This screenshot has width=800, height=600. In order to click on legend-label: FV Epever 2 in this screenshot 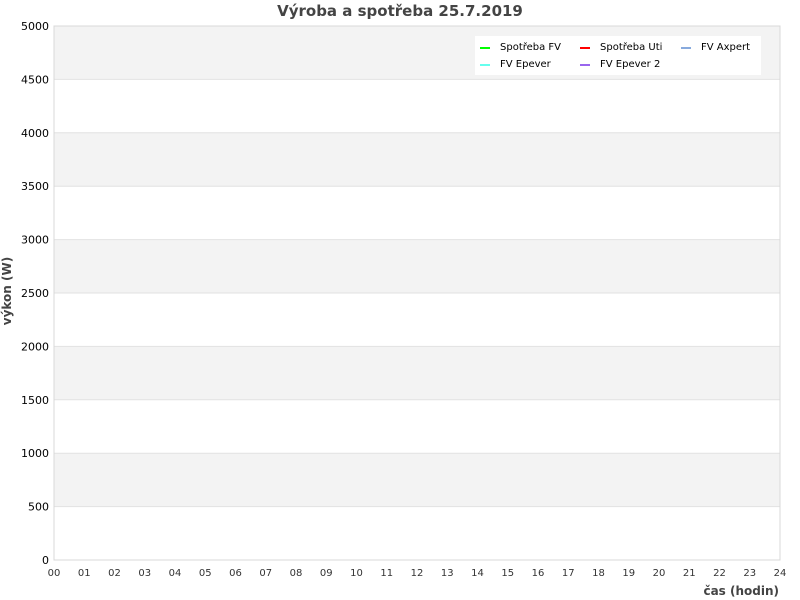, I will do `click(630, 64)`.